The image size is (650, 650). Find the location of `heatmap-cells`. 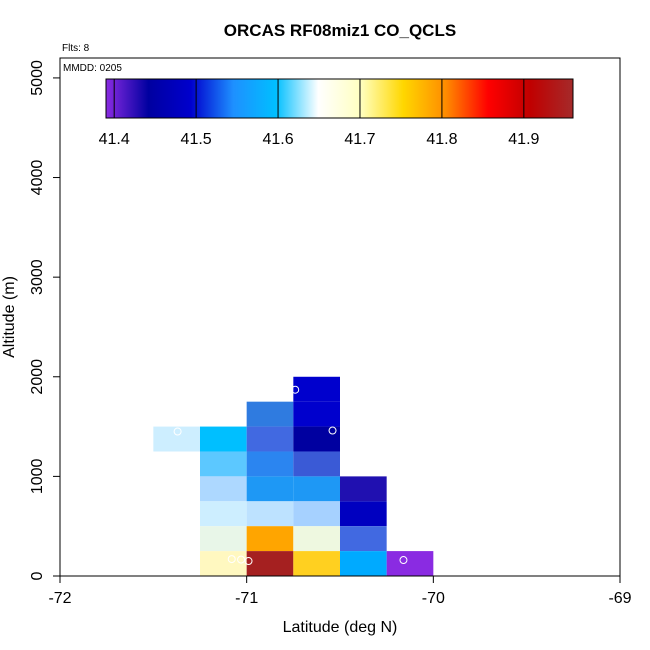

heatmap-cells is located at coordinates (293, 476).